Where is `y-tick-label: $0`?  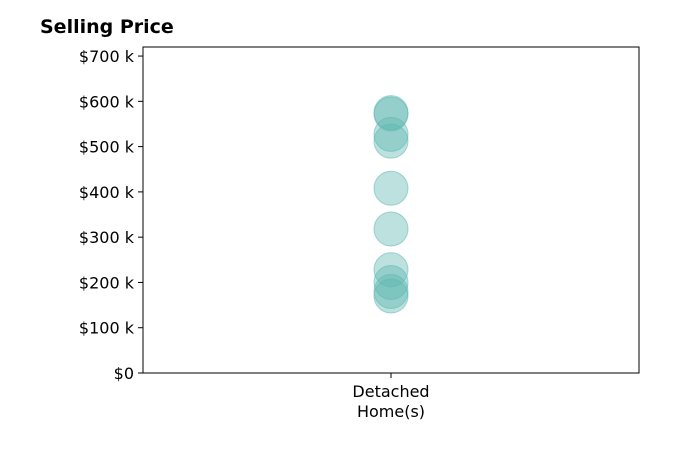 y-tick-label: $0 is located at coordinates (124, 373).